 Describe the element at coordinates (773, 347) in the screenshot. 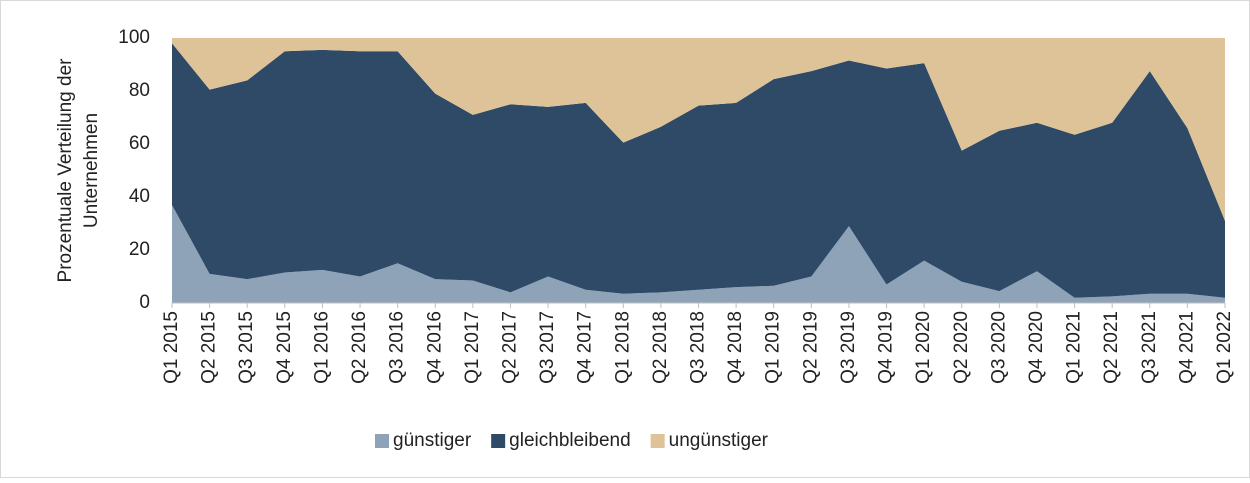

I see `x-tick-label: Q1 2019` at that location.